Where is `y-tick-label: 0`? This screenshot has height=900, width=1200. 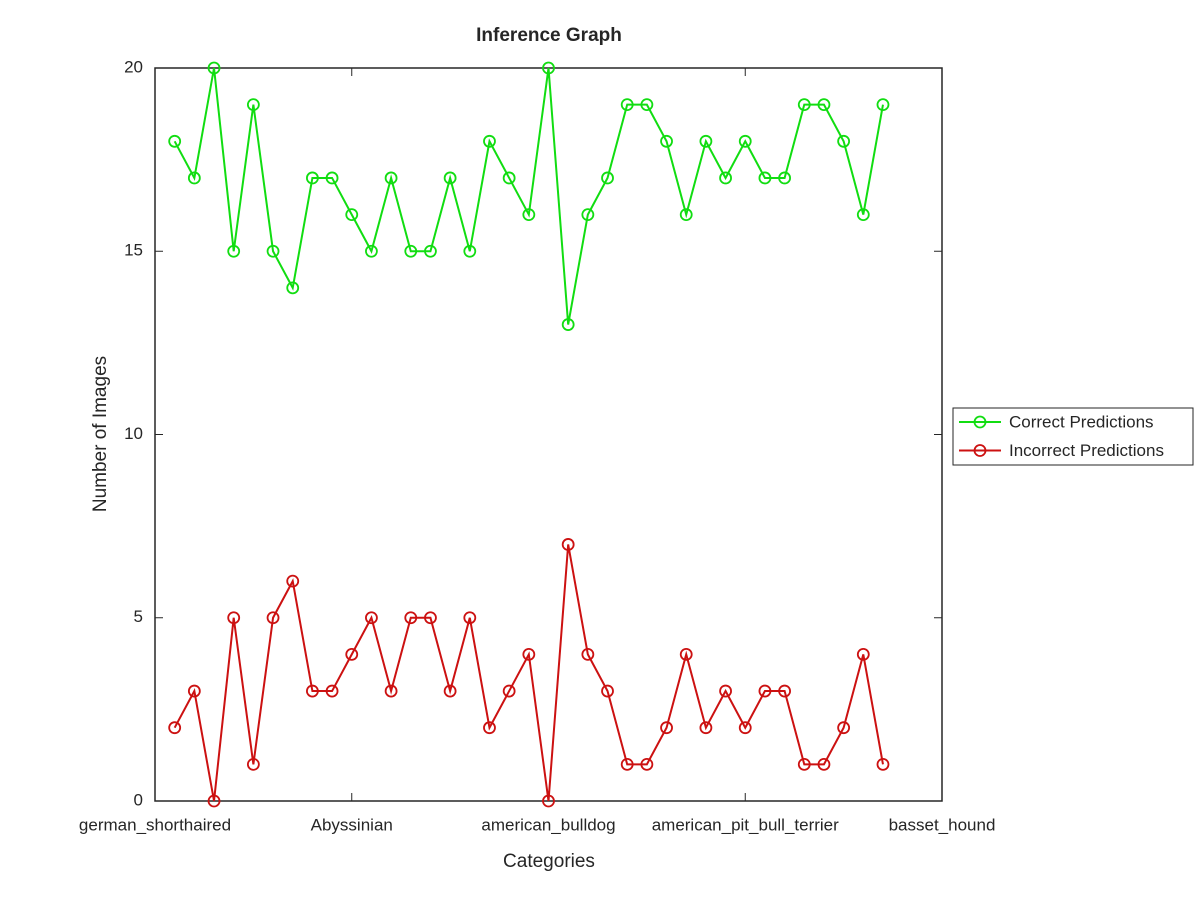 y-tick-label: 0 is located at coordinates (138, 799).